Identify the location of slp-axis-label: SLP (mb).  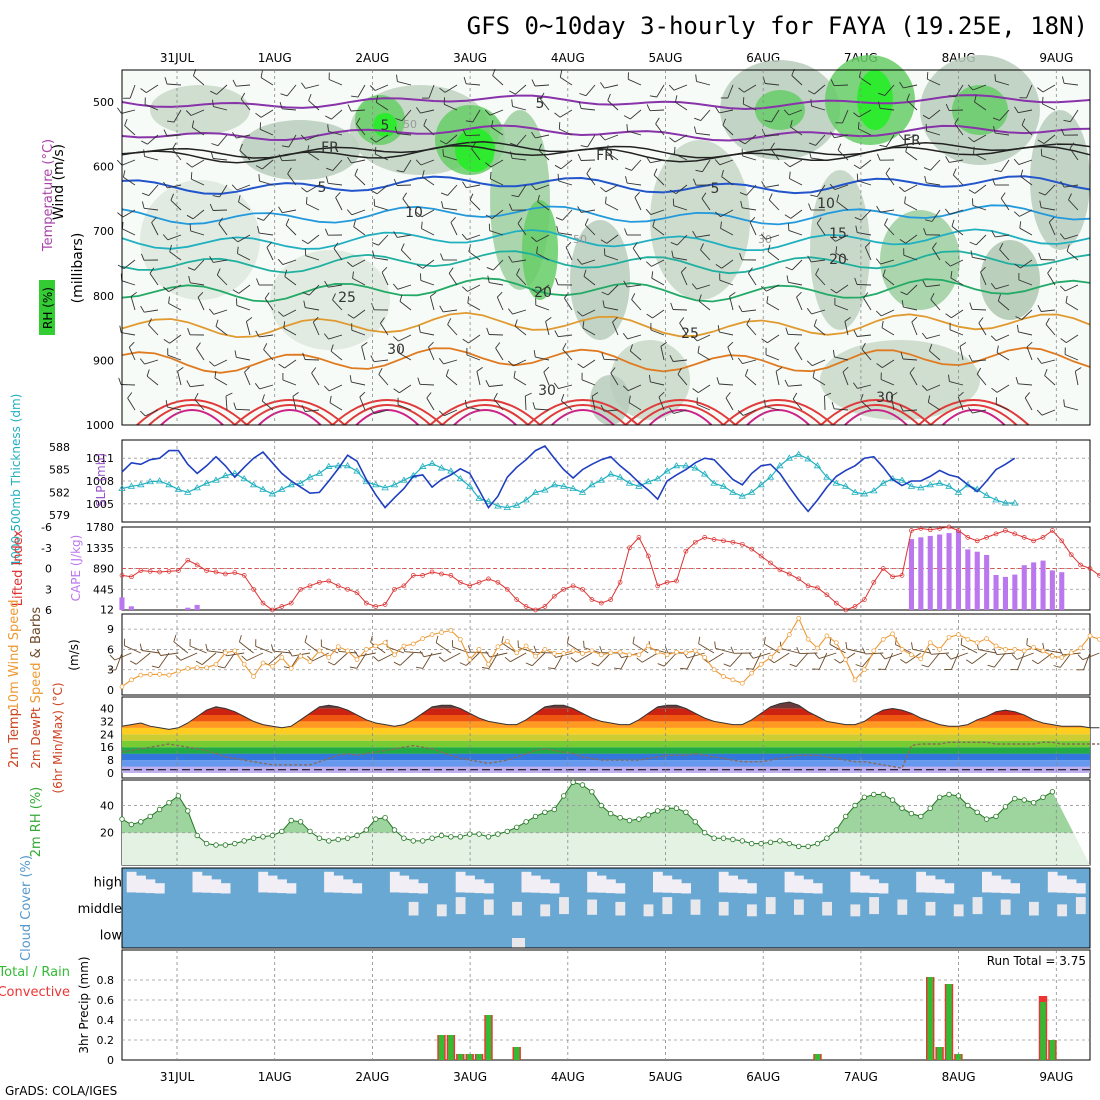
(101, 480).